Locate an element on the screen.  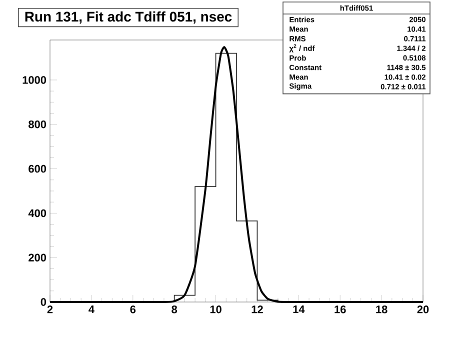
x-tick-label: 4 is located at coordinates (91, 310).